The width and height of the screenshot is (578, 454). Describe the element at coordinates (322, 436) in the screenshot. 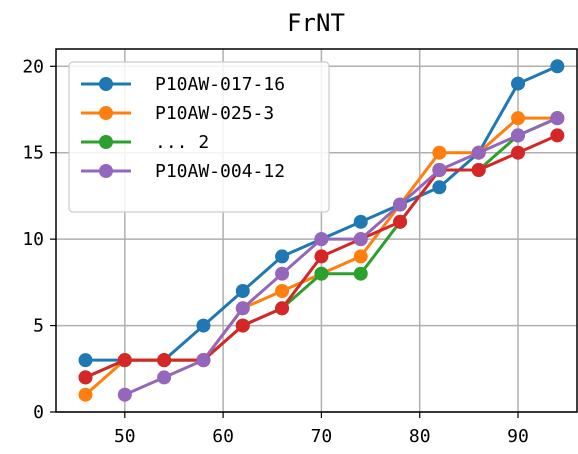

I see `x-tick-label: 70` at that location.